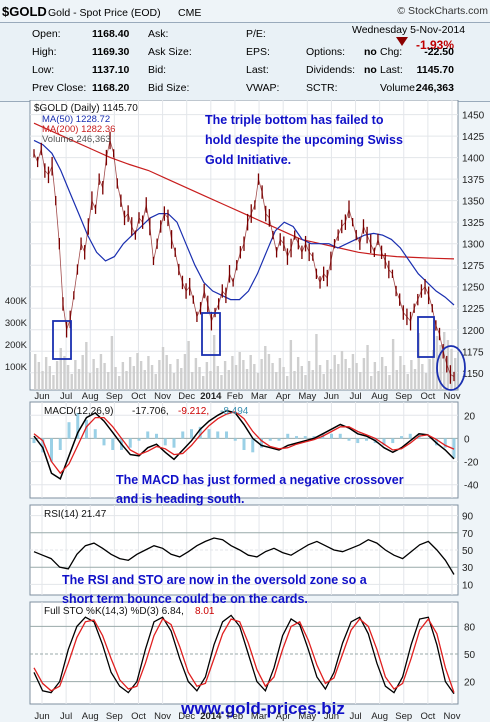  What do you see at coordinates (402, 41) in the screenshot?
I see `down-arrow-icon` at bounding box center [402, 41].